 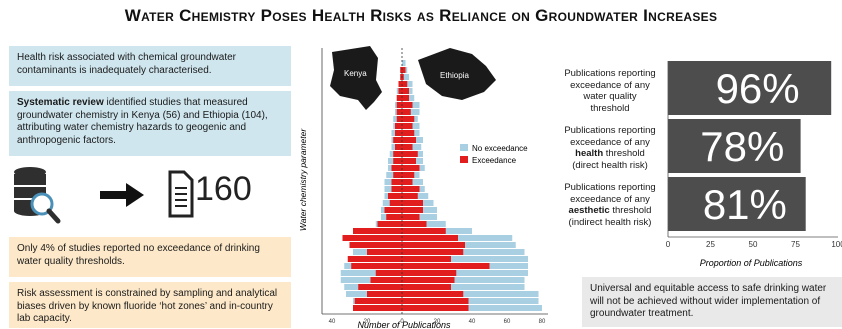 What do you see at coordinates (494, 154) in the screenshot?
I see `legend: No exceedance Exceedance` at bounding box center [494, 154].